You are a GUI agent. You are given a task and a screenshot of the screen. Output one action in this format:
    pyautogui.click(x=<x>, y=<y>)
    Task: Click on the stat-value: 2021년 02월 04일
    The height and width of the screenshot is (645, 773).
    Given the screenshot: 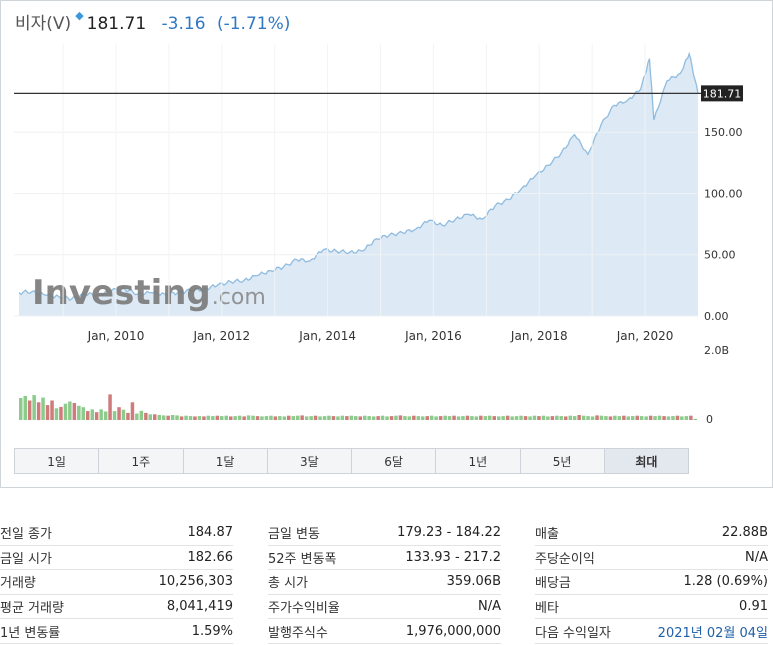 What is the action you would take?
    pyautogui.click(x=712, y=633)
    